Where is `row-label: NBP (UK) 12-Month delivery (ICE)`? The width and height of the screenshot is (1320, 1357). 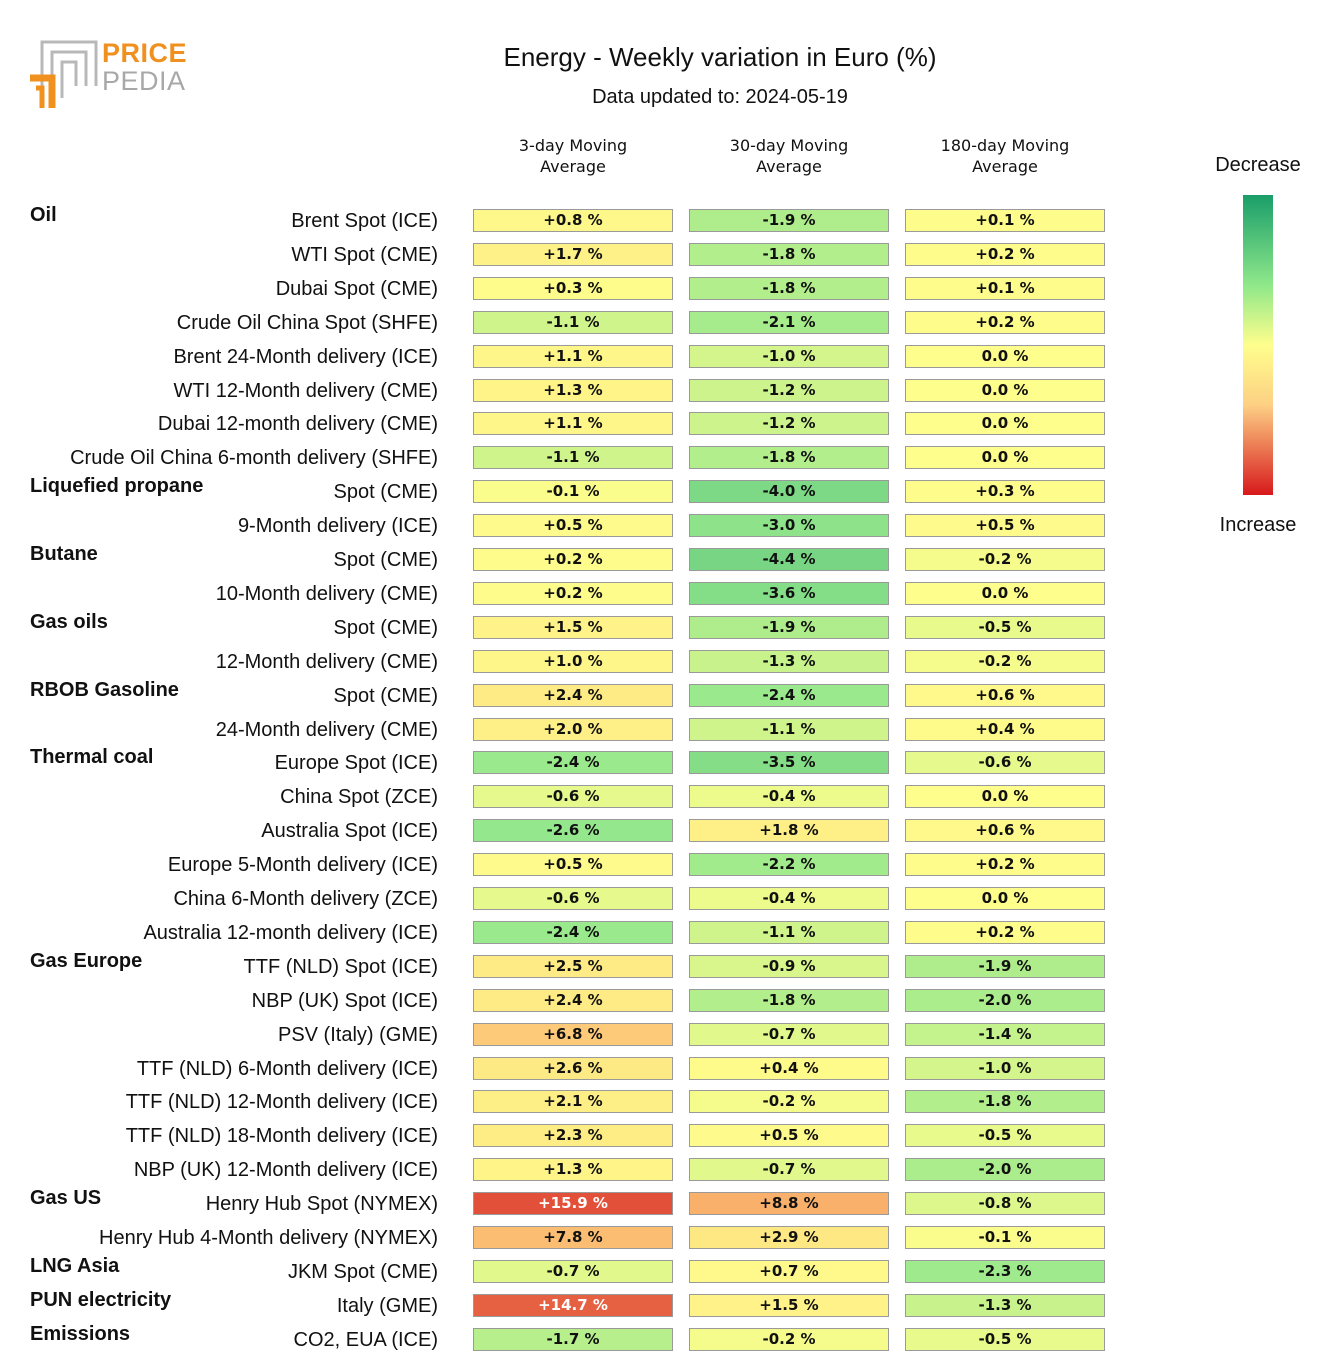 row-label: NBP (UK) 12-Month delivery (ICE) is located at coordinates (285, 1170).